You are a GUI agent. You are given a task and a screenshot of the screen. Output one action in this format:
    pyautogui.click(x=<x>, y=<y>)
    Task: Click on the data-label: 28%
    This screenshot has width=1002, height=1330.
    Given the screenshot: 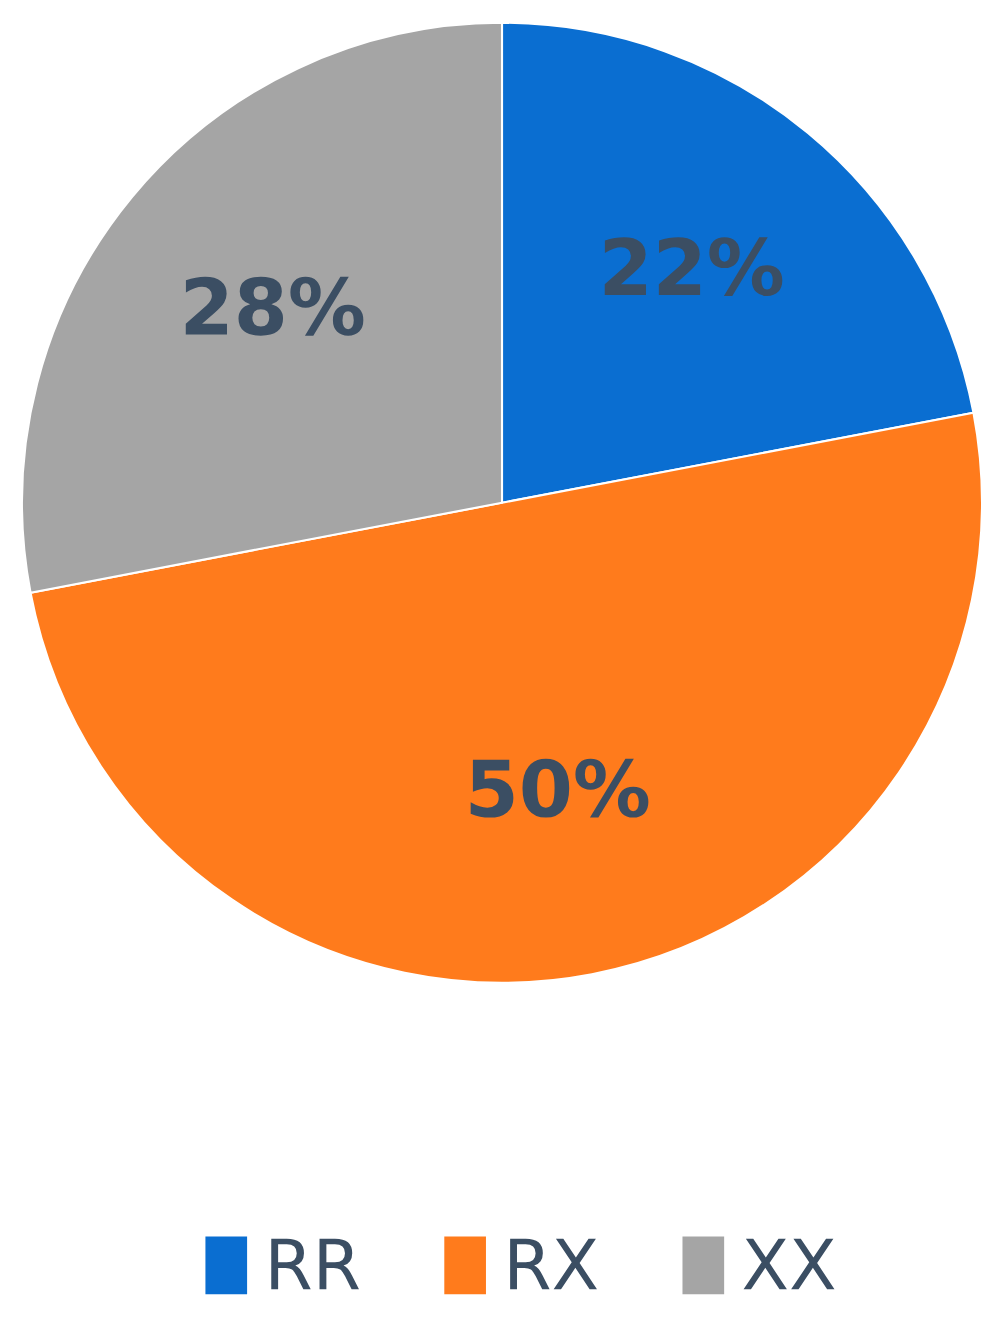 What is the action you would take?
    pyautogui.click(x=274, y=306)
    